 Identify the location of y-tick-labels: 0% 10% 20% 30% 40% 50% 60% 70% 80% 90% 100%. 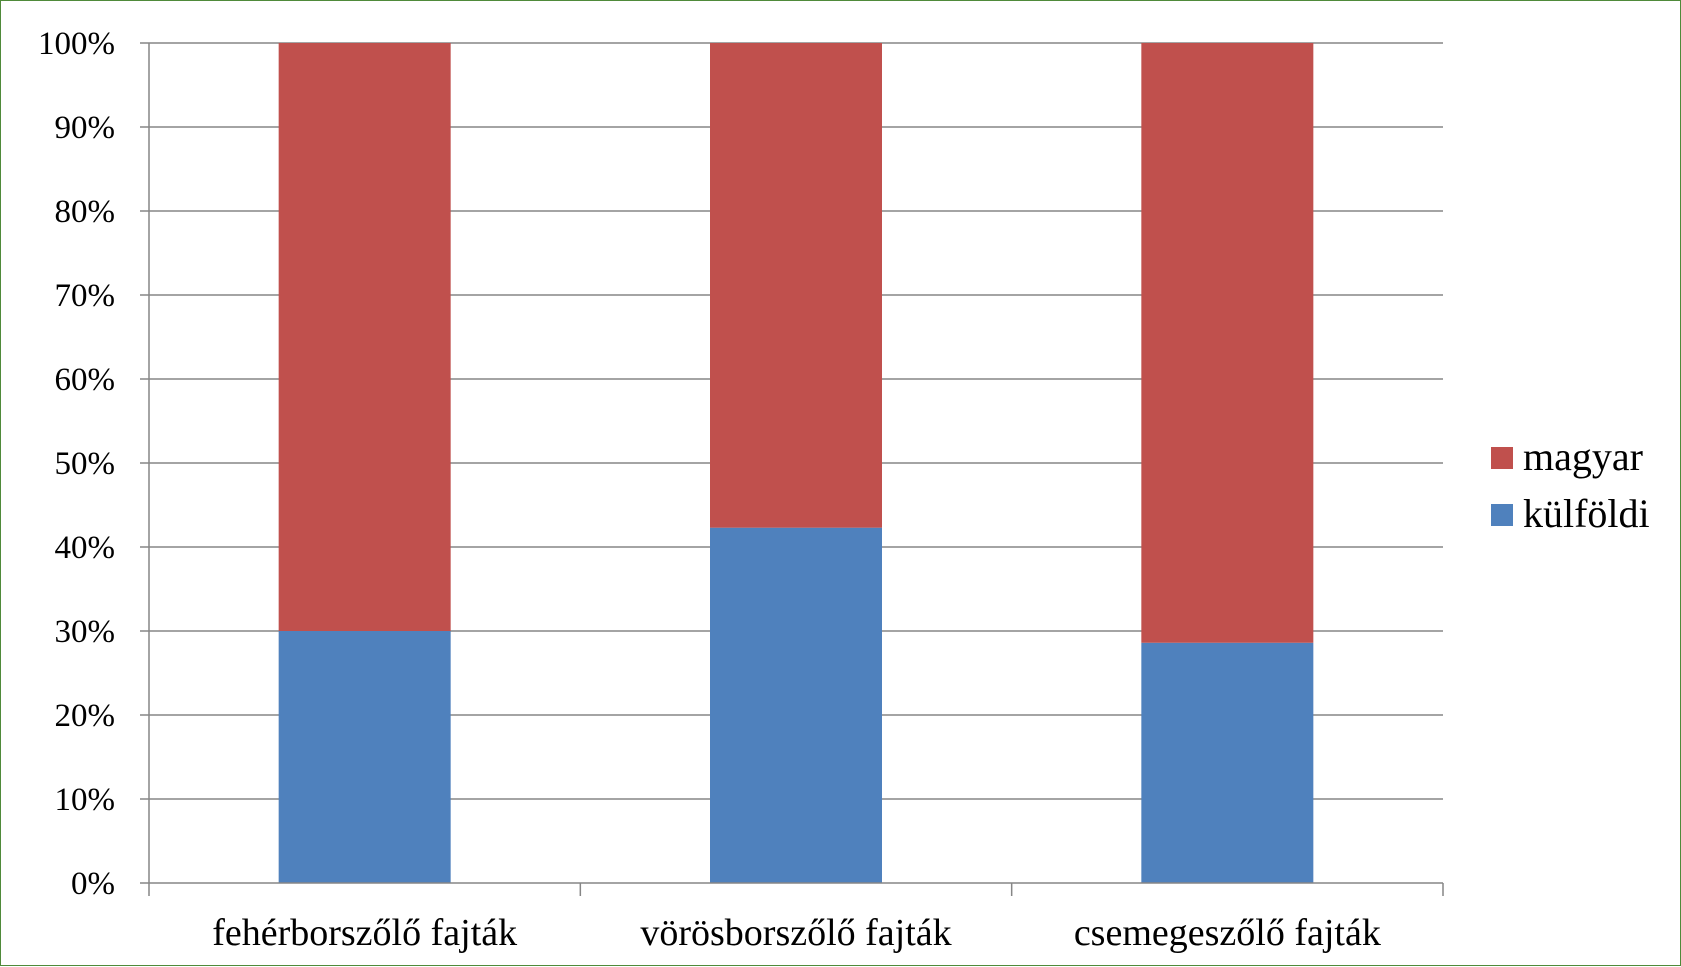
(76, 464).